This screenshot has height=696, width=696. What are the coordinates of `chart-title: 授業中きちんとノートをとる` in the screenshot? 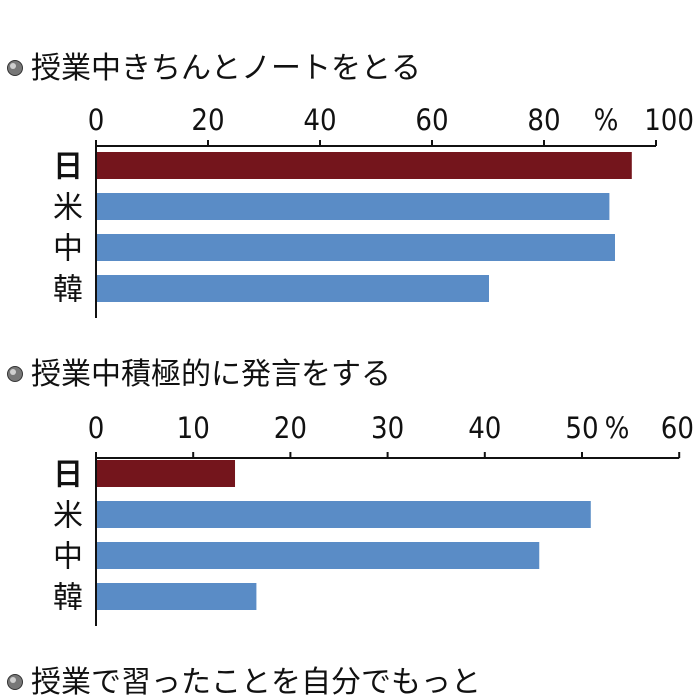 It's located at (226, 68).